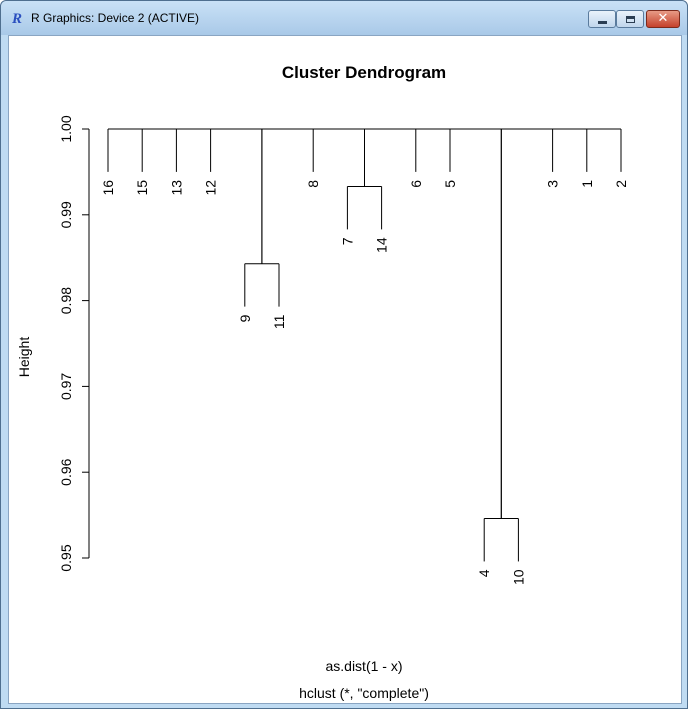 The width and height of the screenshot is (688, 709). Describe the element at coordinates (108, 188) in the screenshot. I see `leaf-label: 16` at that location.